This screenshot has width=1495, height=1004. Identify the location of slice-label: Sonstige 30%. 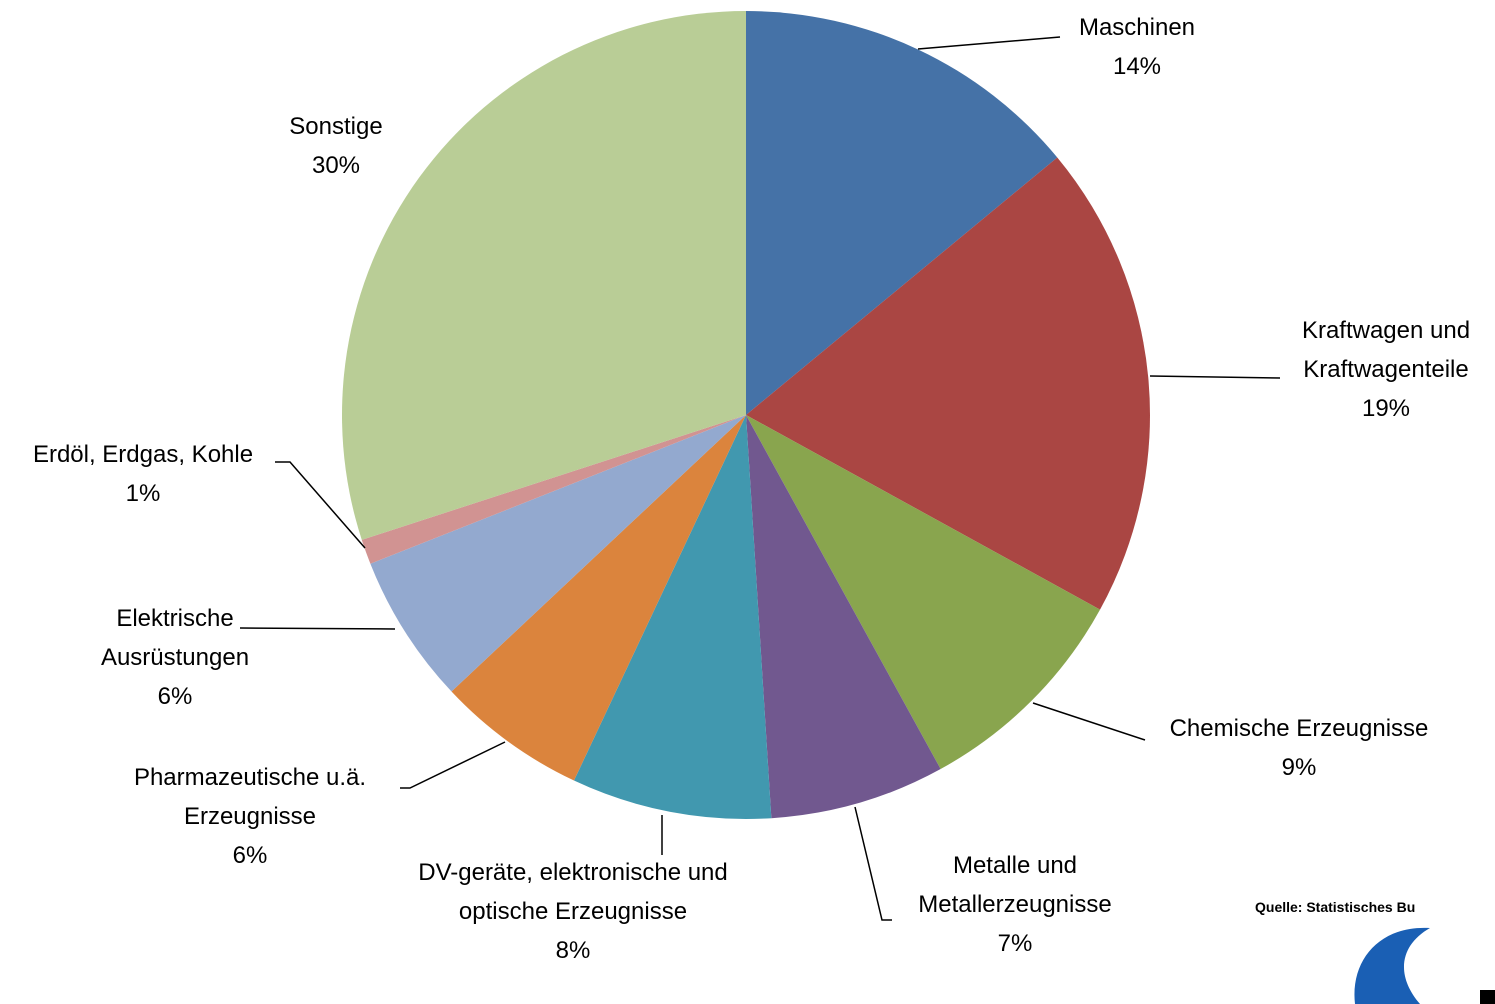
(336, 146).